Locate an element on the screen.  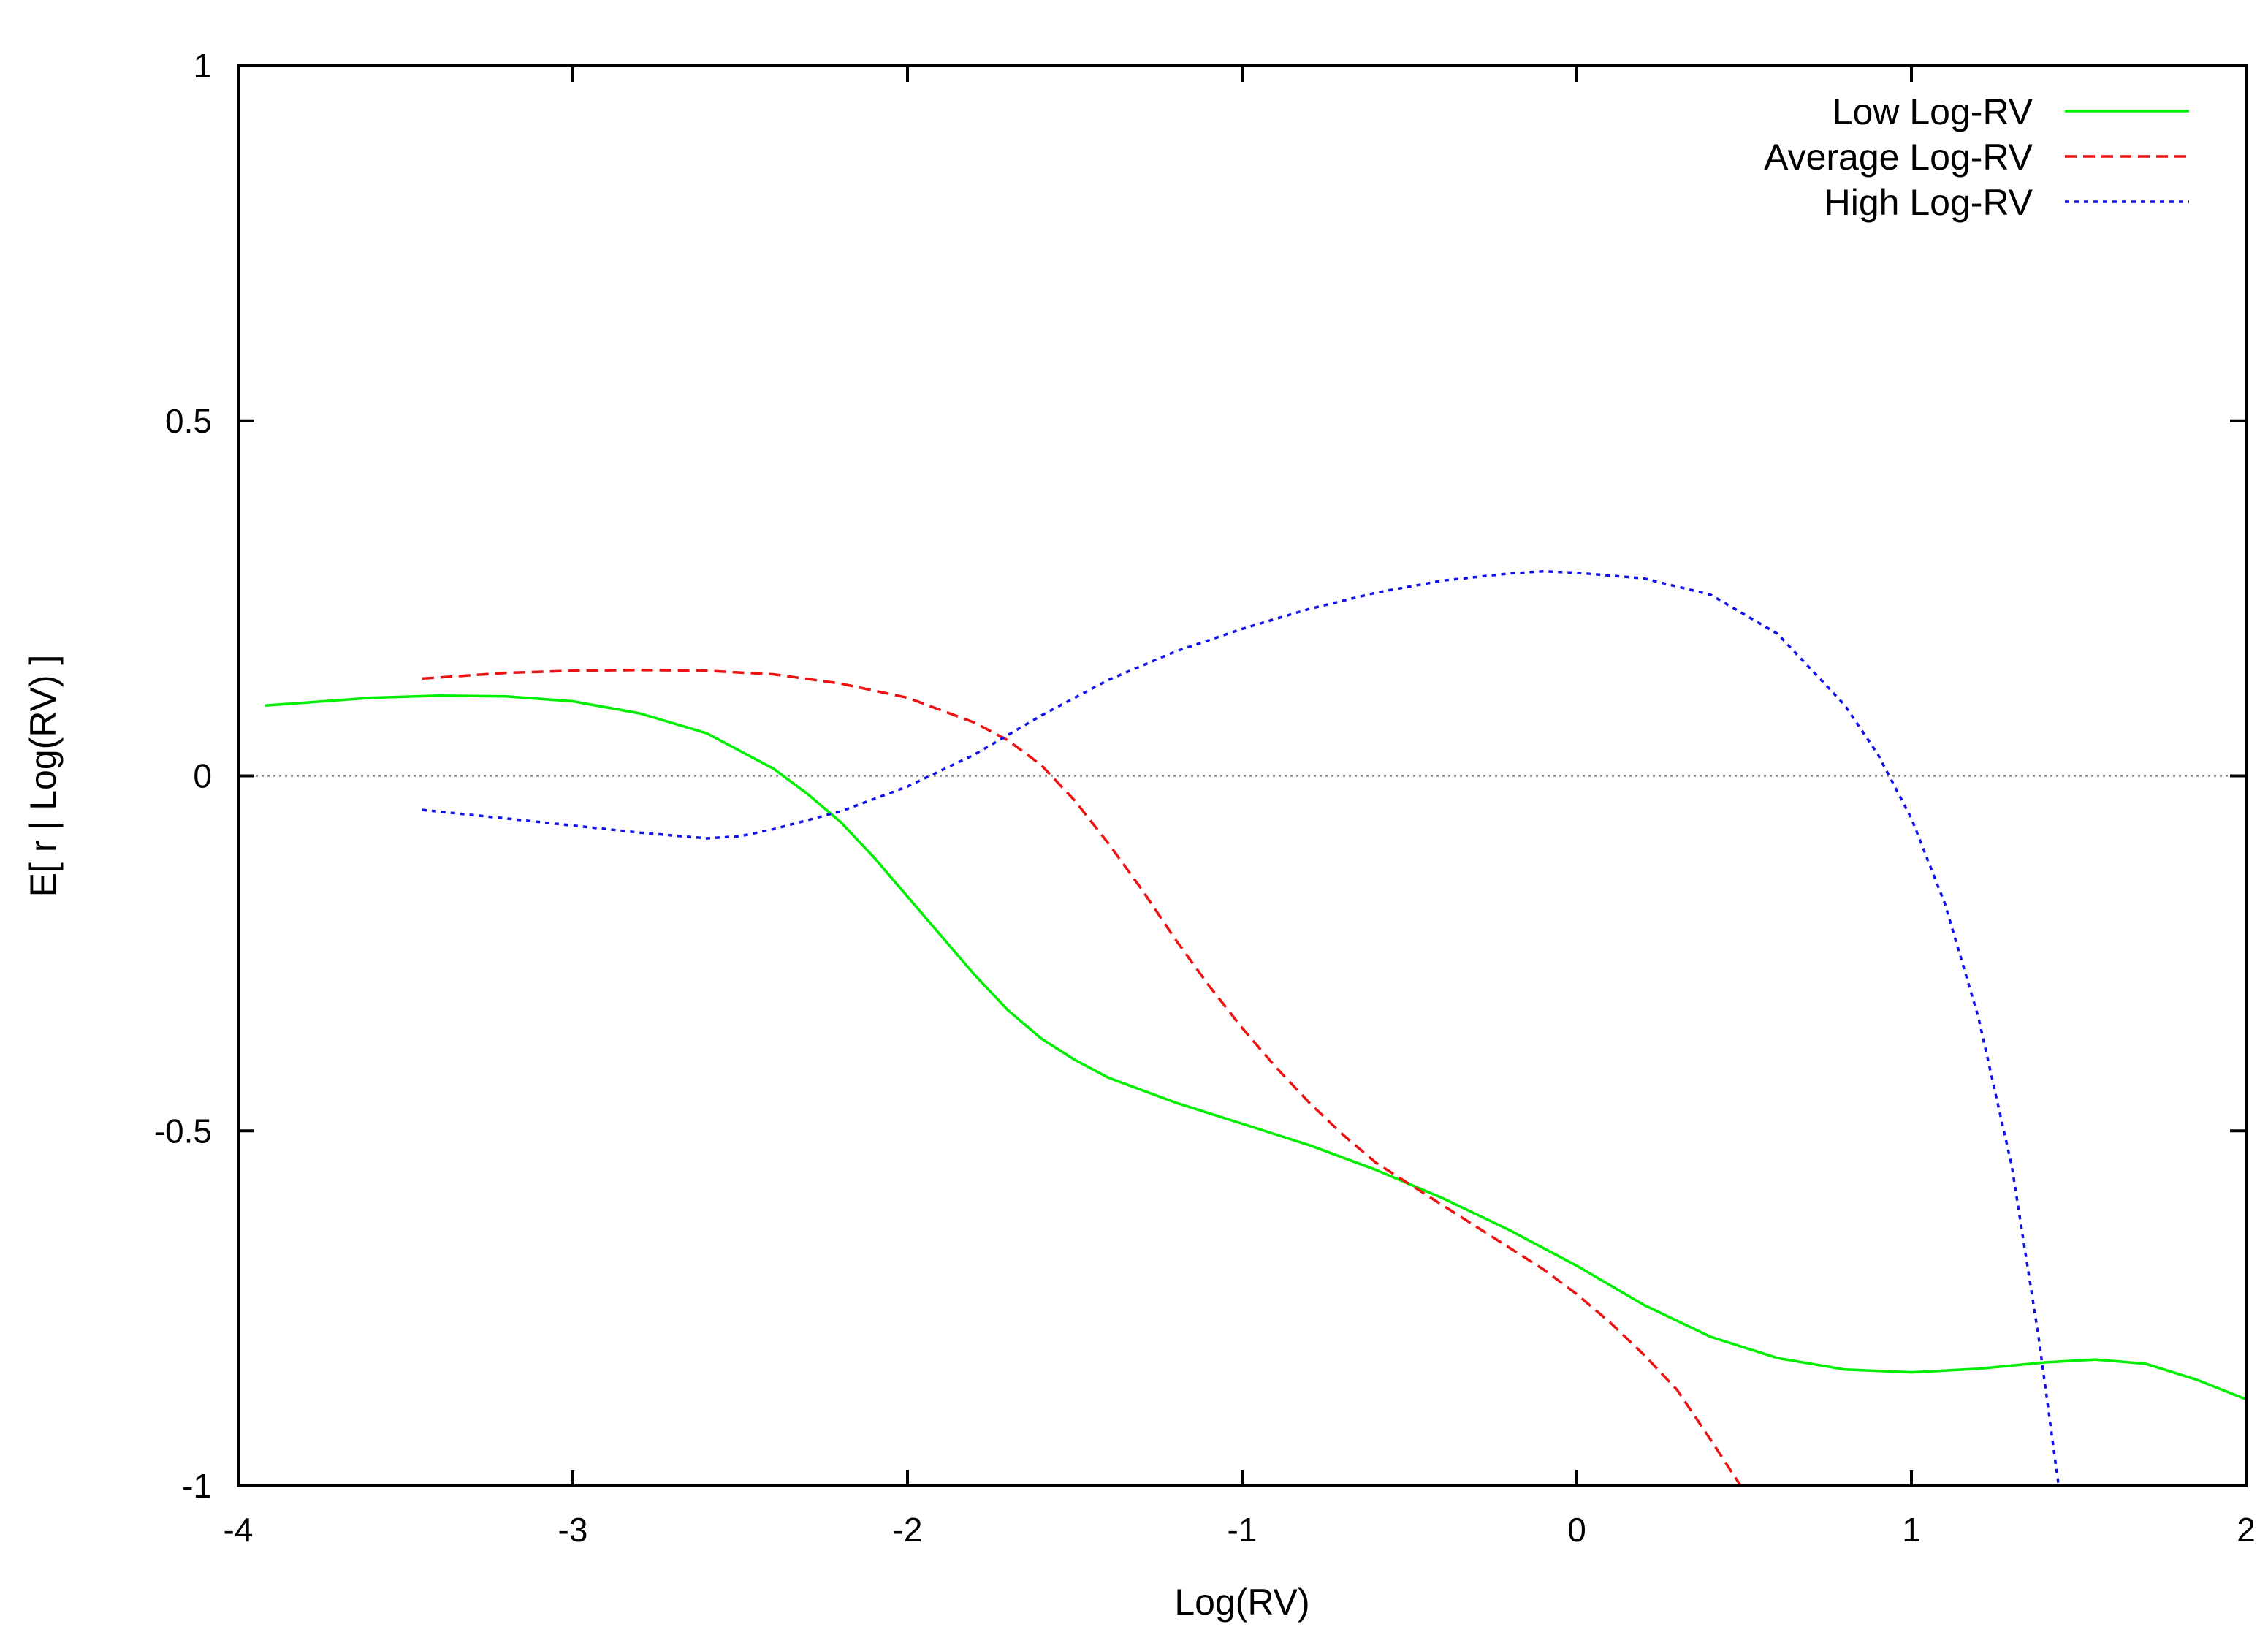
y-tick-label: -0.5 is located at coordinates (183, 1131).